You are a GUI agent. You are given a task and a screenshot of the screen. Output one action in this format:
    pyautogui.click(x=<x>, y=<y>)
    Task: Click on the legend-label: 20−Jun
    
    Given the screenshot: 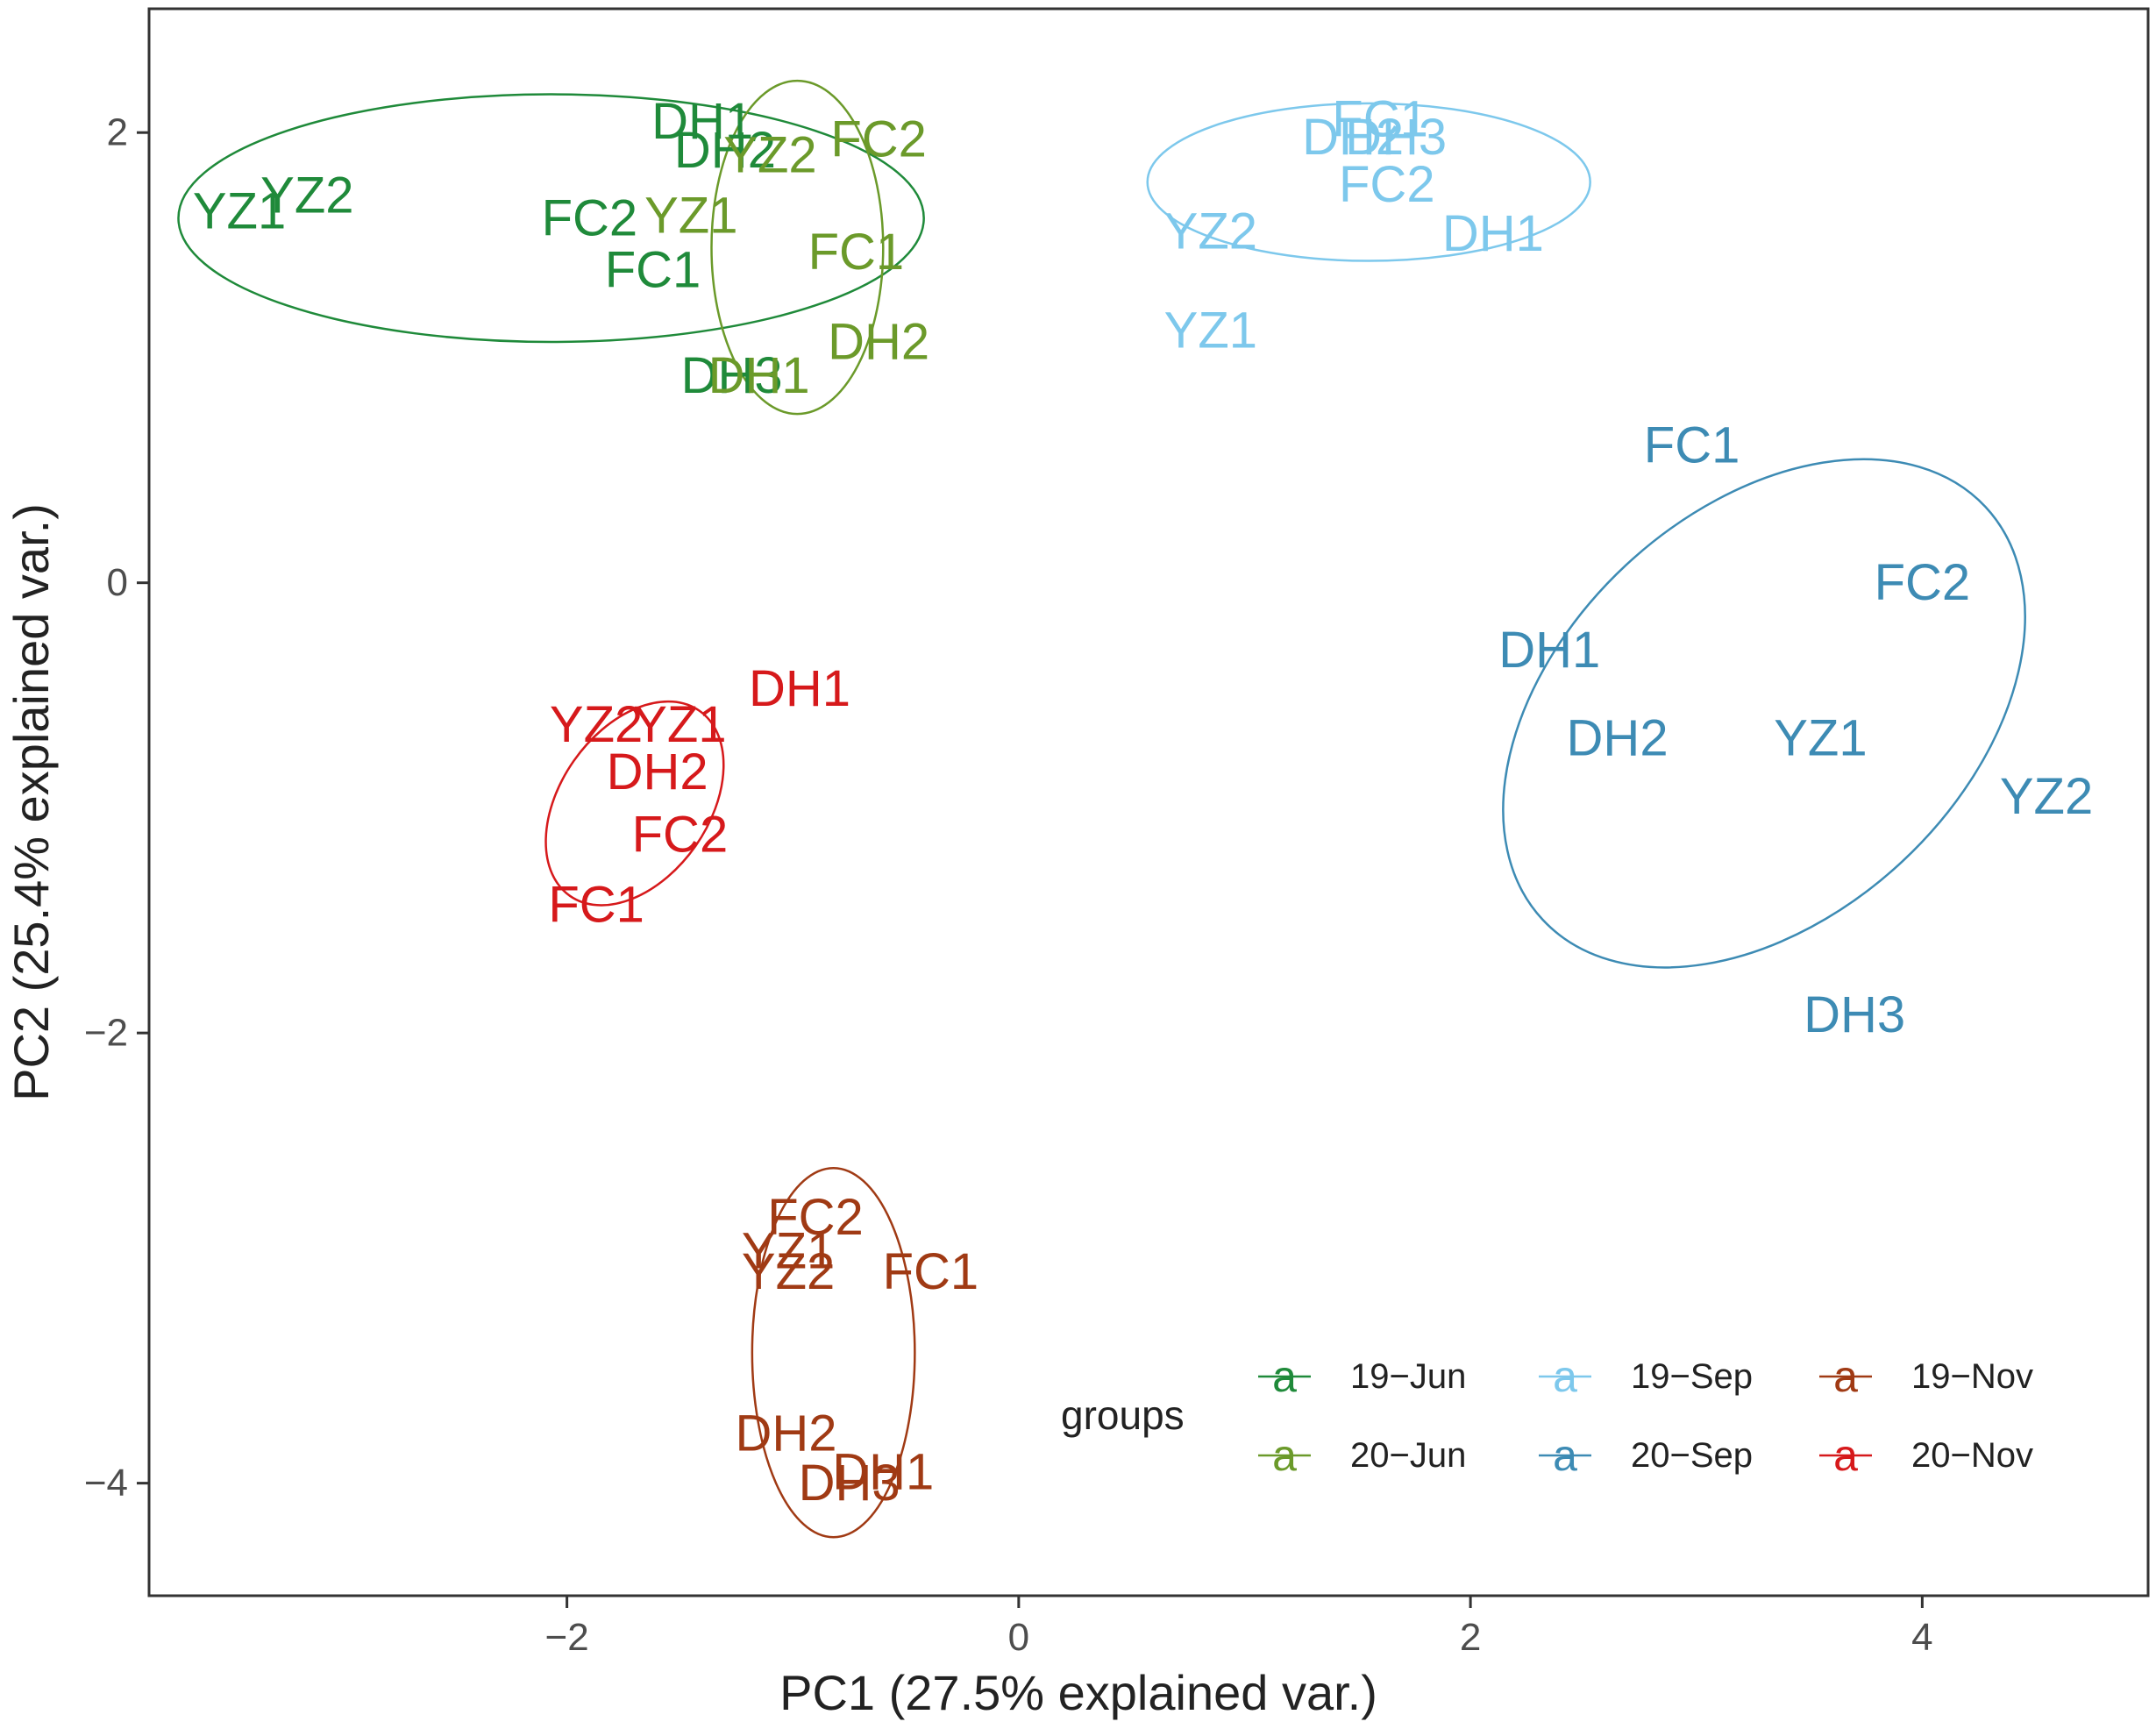 What is the action you would take?
    pyautogui.click(x=1408, y=1455)
    